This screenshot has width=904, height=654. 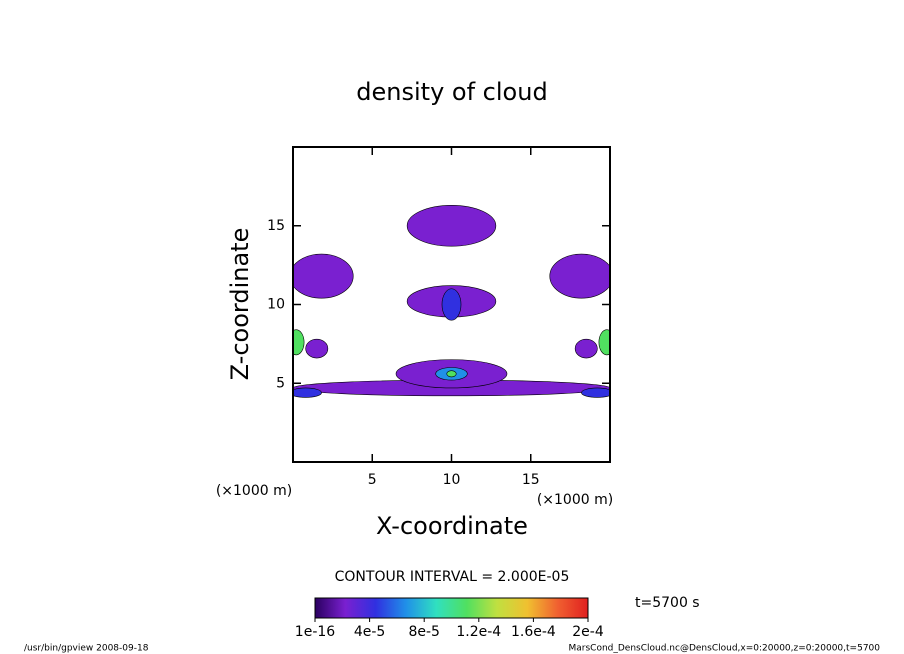 What do you see at coordinates (315, 632) in the screenshot?
I see `colorbar-tick-label: 1e-16` at bounding box center [315, 632].